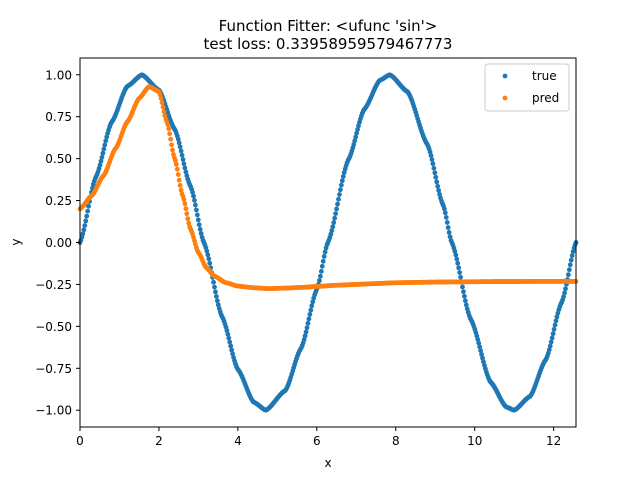 The image size is (640, 480). I want to click on y-tick-label: −0.50, so click(53, 327).